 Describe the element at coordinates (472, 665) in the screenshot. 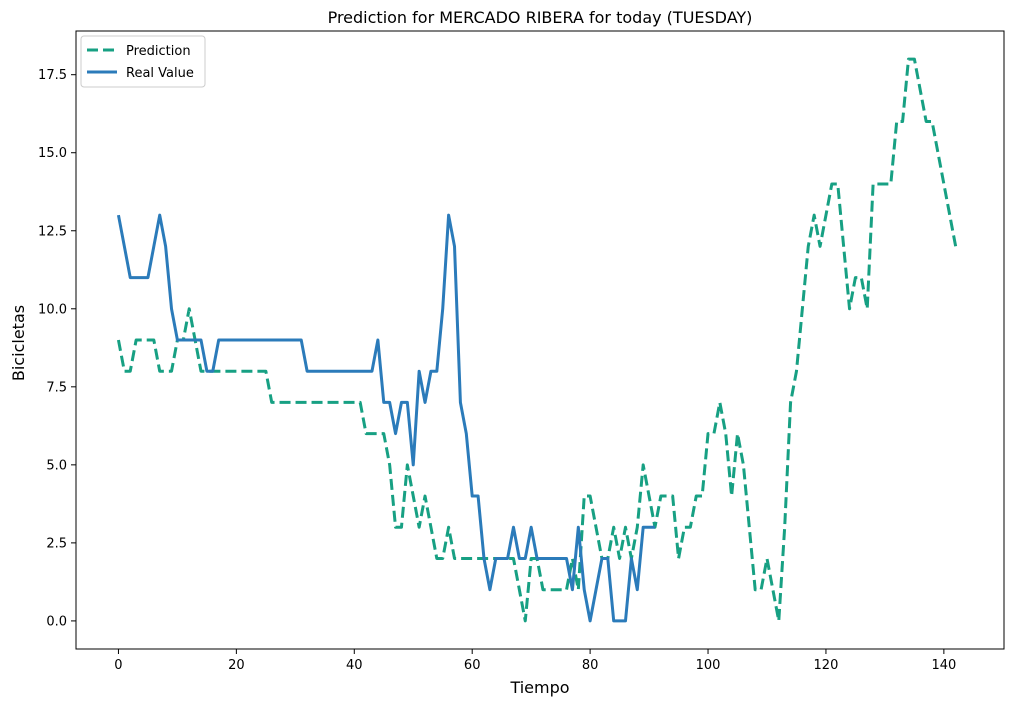

I see `x-tick-label: 60` at that location.